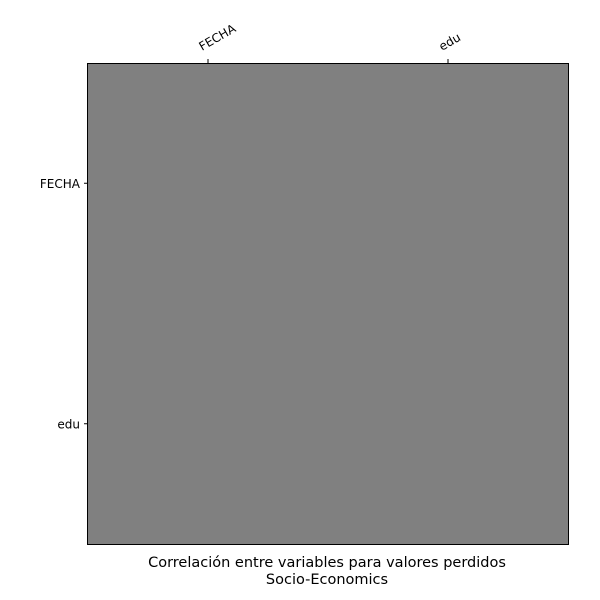 Image resolution: width=600 pixels, height=600 pixels. What do you see at coordinates (68, 424) in the screenshot?
I see `y-tick-label: edu` at bounding box center [68, 424].